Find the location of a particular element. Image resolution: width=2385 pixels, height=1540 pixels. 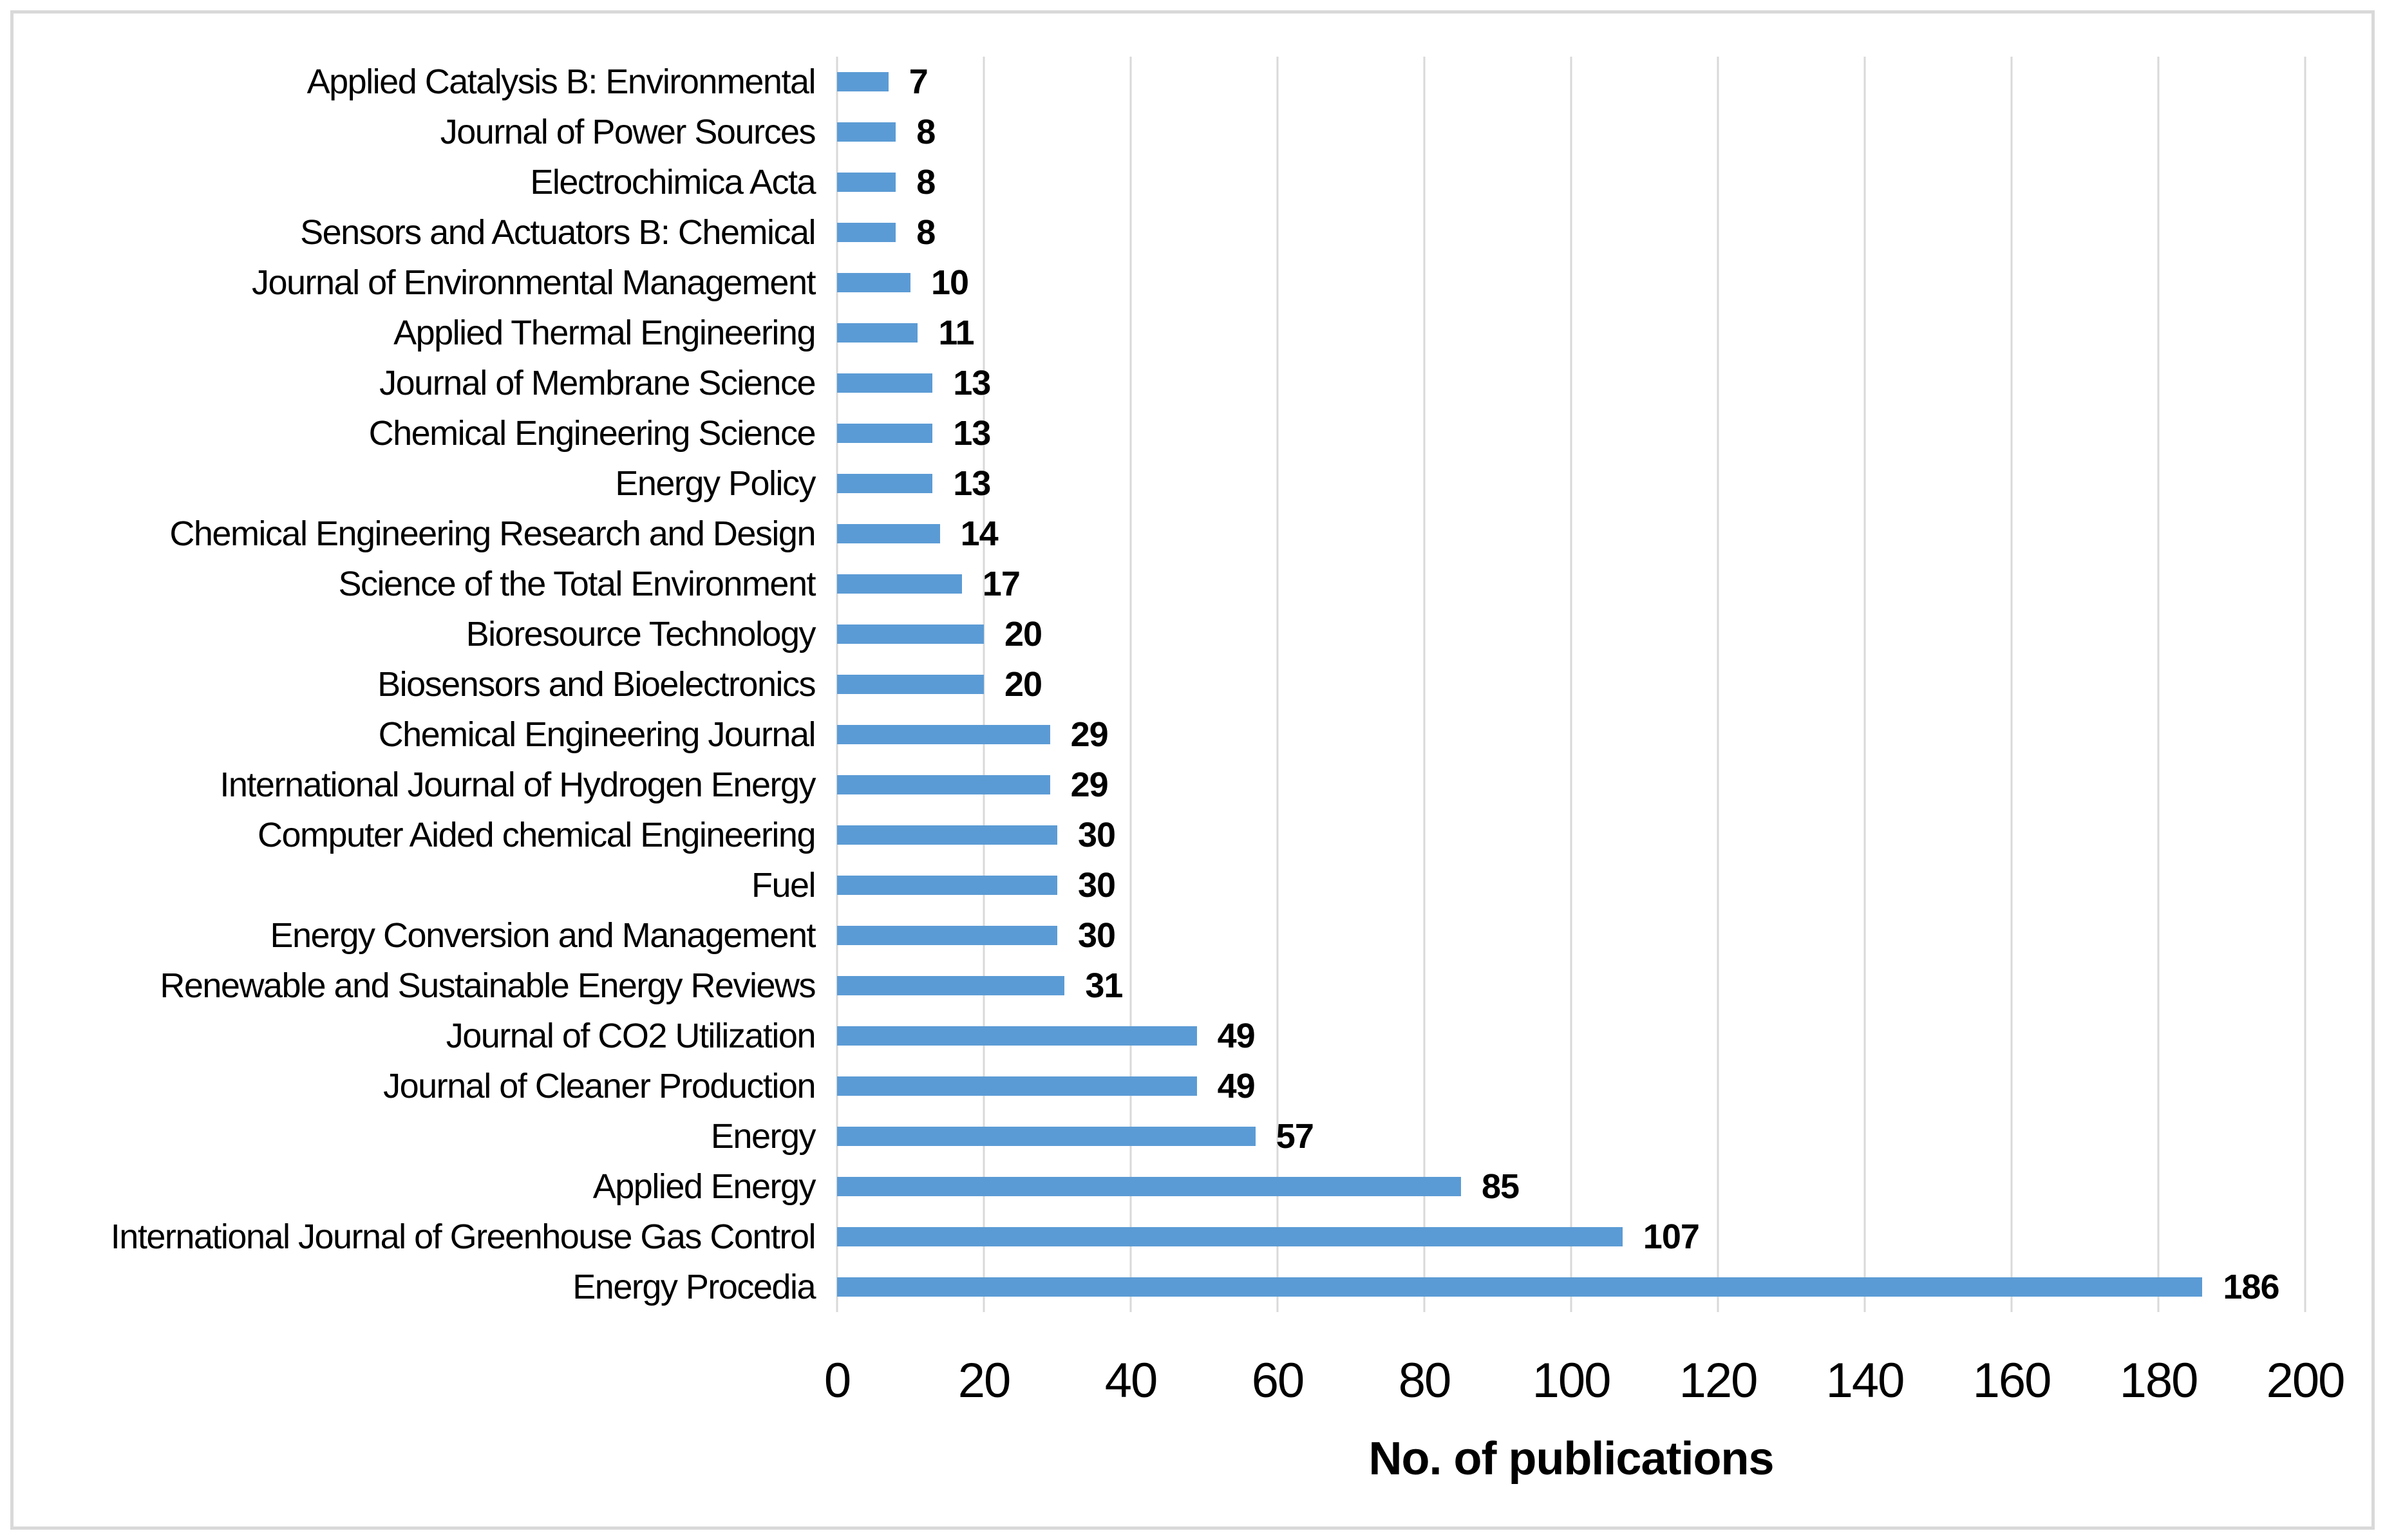

category-label: Journal of Membrane Science is located at coordinates (597, 383).